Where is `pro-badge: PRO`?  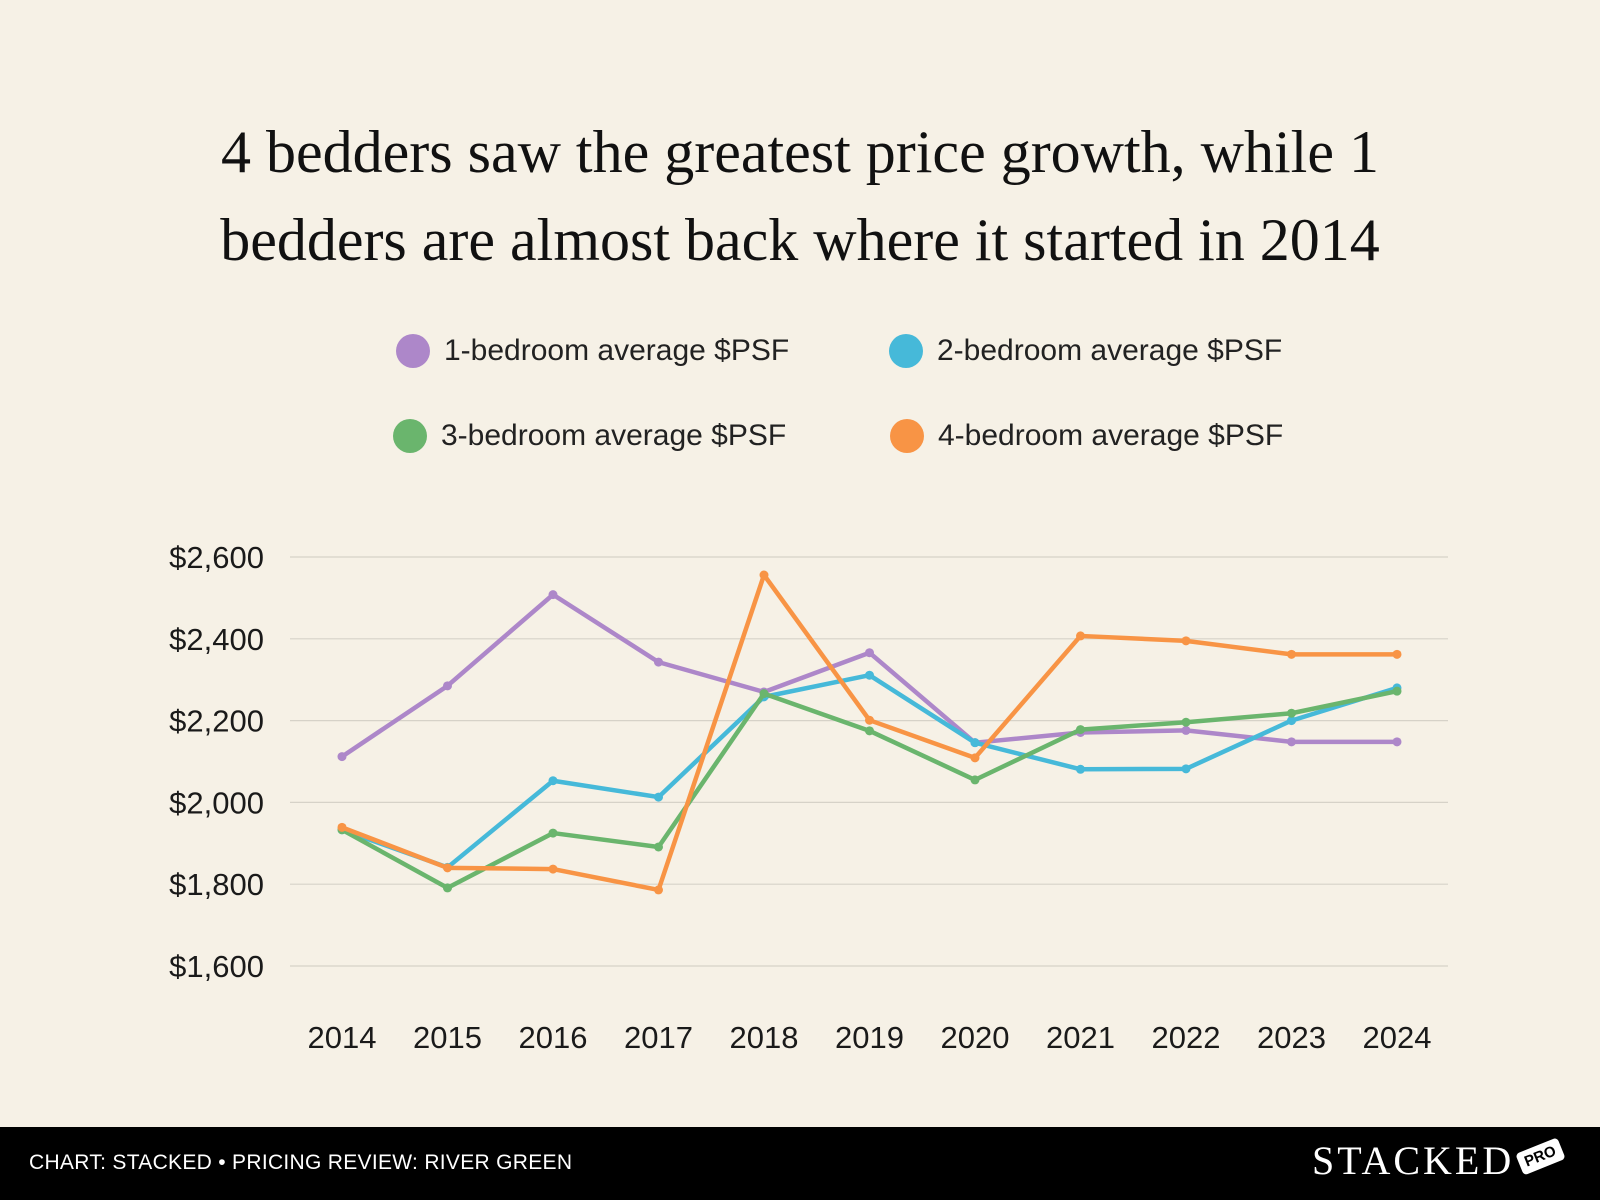
pro-badge: PRO is located at coordinates (1540, 1156).